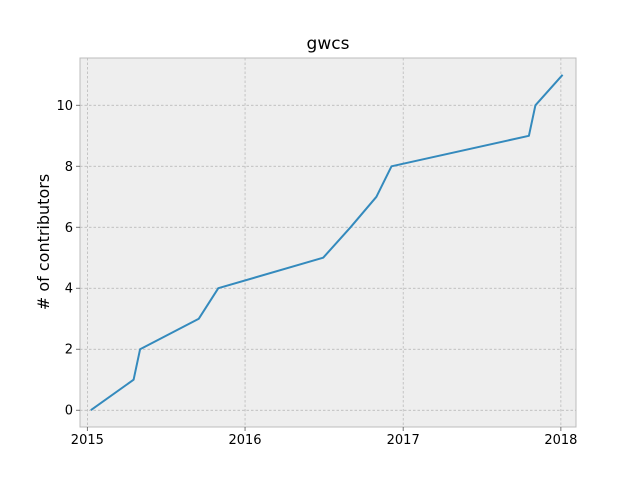 This screenshot has height=480, width=640. What do you see at coordinates (69, 350) in the screenshot?
I see `y-tick-label: 2` at bounding box center [69, 350].